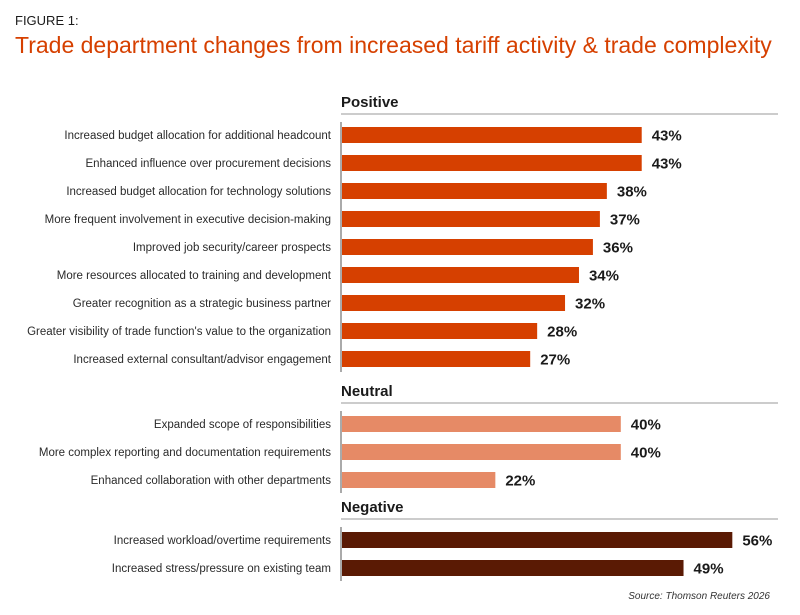 This screenshot has height=615, width=800. What do you see at coordinates (562, 332) in the screenshot?
I see `value-label: 28%` at bounding box center [562, 332].